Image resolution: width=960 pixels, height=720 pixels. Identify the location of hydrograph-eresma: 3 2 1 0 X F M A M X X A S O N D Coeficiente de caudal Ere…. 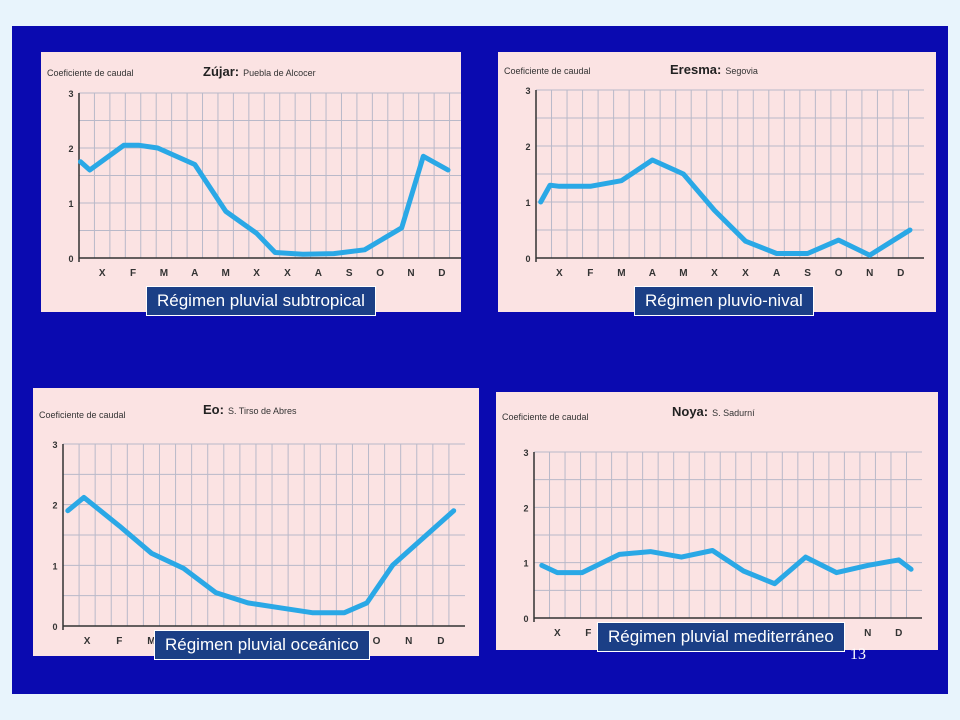
(714, 170).